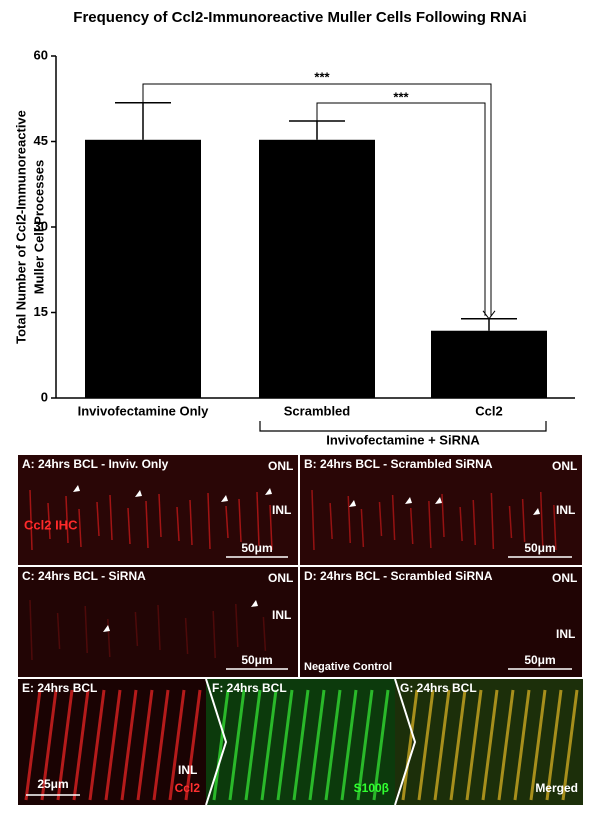  What do you see at coordinates (556, 788) in the screenshot?
I see `stain-label: Merged` at bounding box center [556, 788].